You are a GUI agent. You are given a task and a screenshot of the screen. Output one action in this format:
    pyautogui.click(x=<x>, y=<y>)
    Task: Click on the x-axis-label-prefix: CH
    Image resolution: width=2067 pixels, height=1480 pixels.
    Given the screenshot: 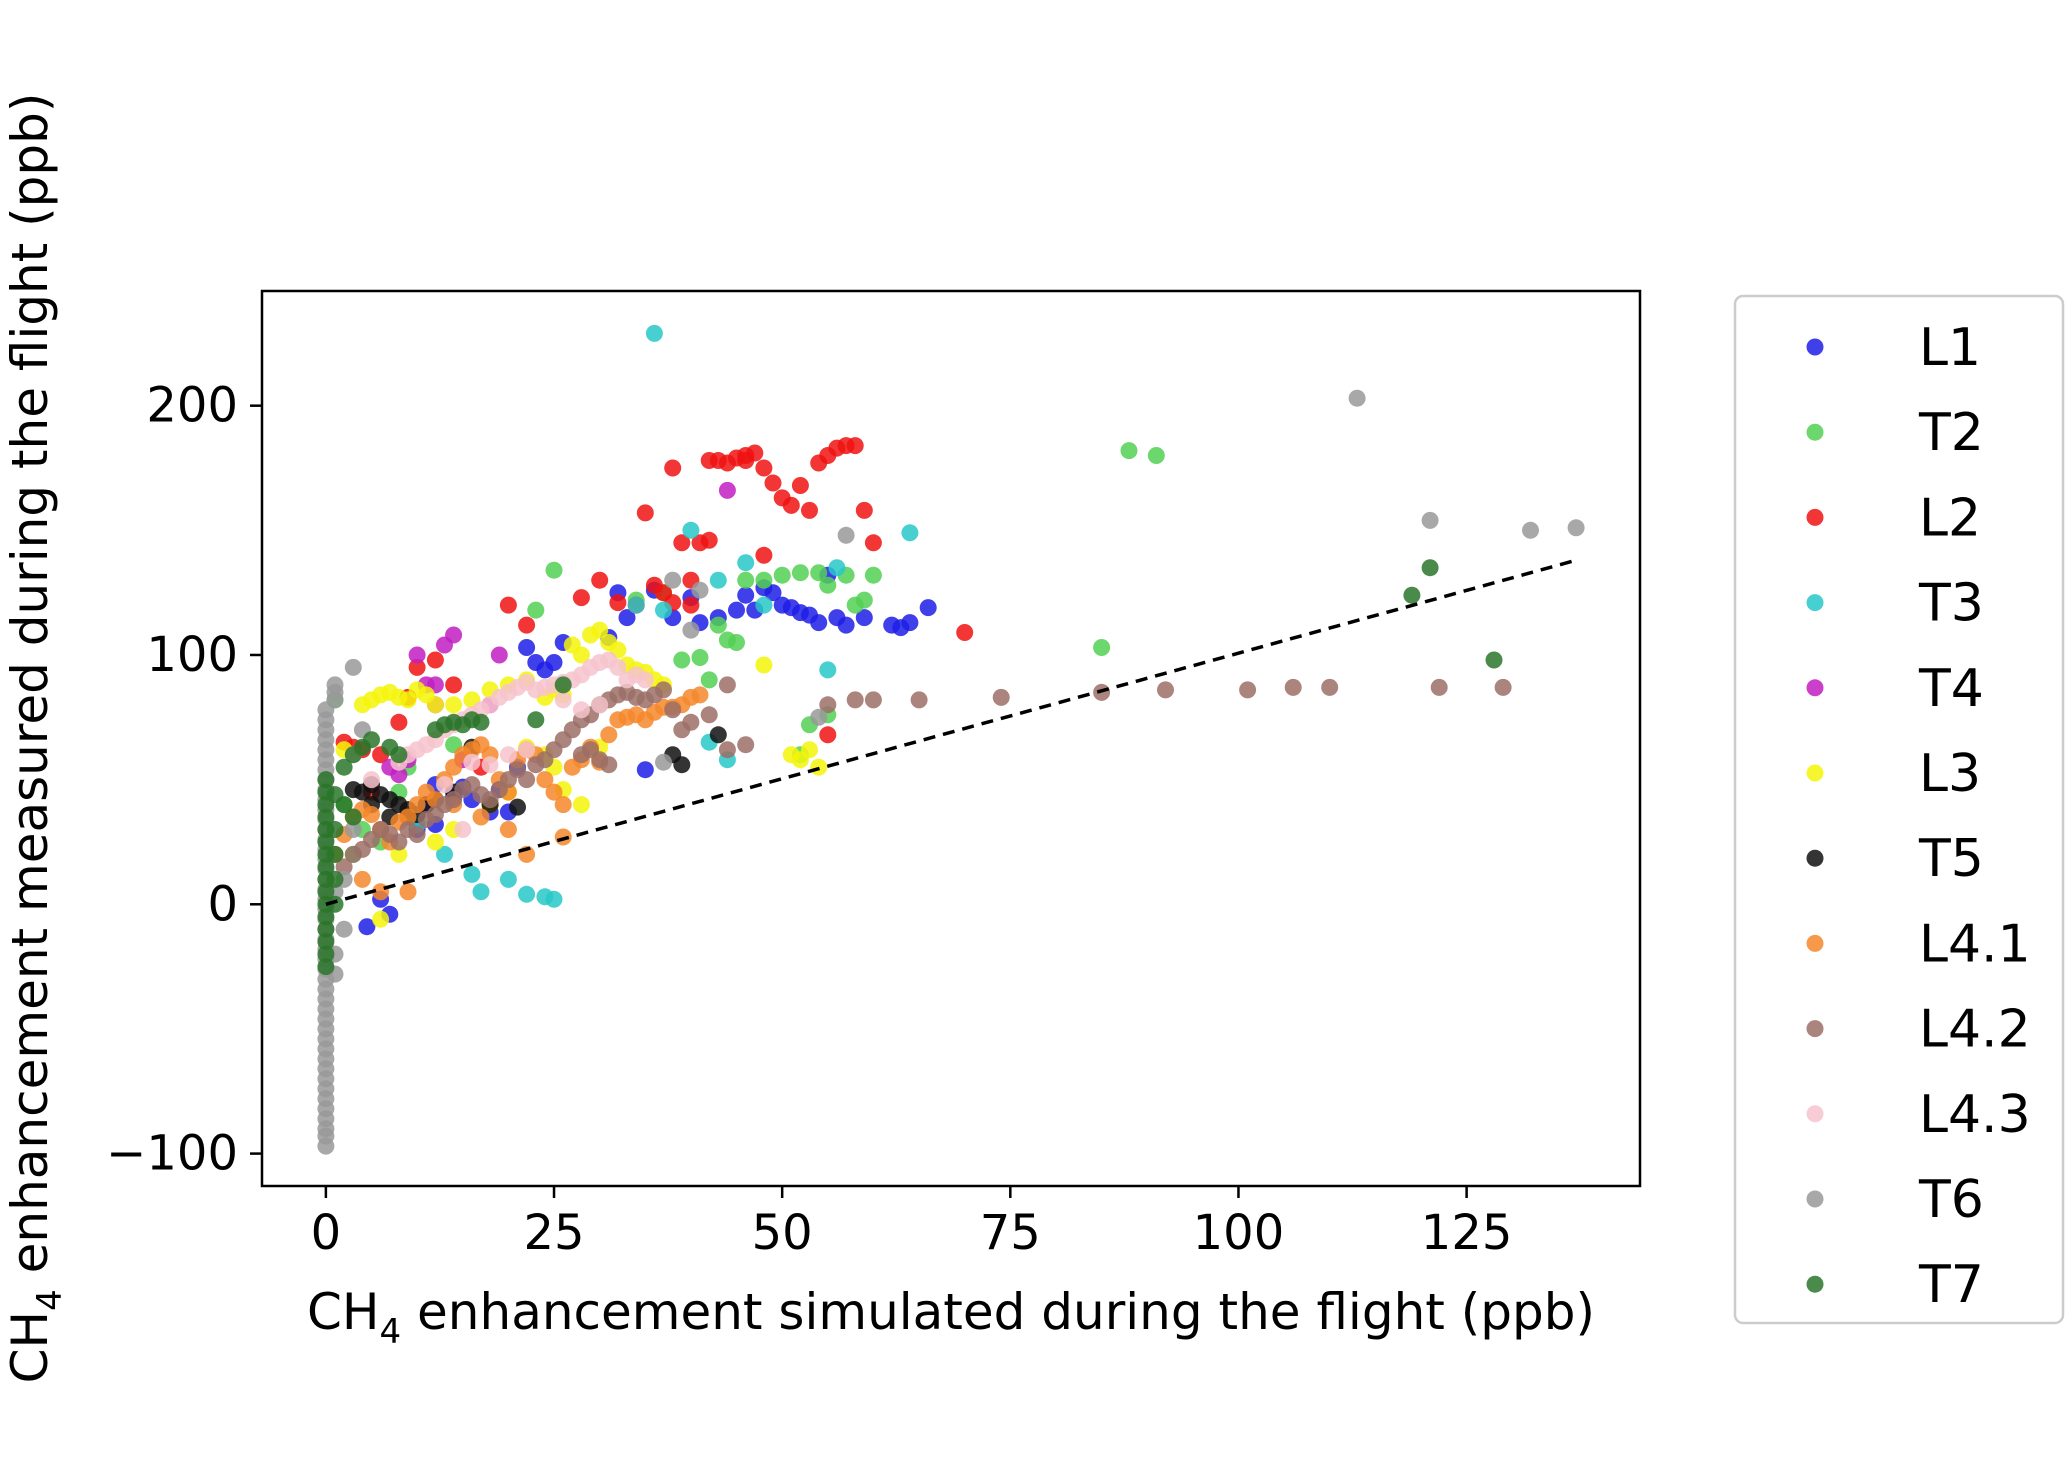 What is the action you would take?
    pyautogui.click(x=343, y=1312)
    